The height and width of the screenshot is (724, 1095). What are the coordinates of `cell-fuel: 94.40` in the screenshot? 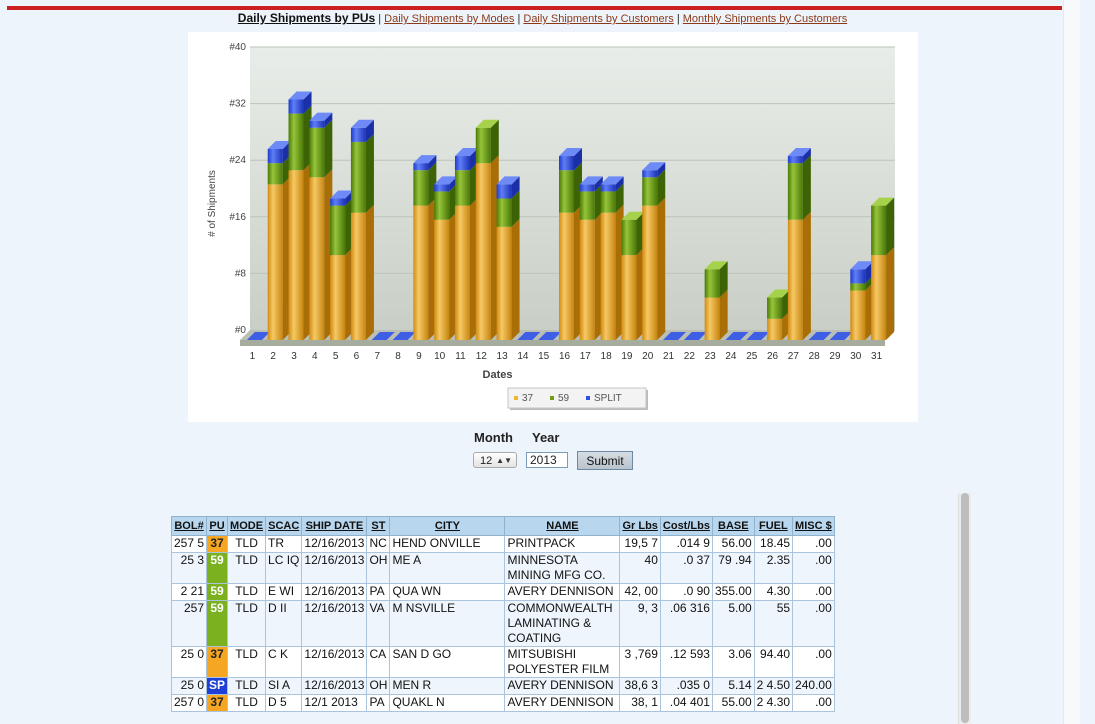 It's located at (773, 662).